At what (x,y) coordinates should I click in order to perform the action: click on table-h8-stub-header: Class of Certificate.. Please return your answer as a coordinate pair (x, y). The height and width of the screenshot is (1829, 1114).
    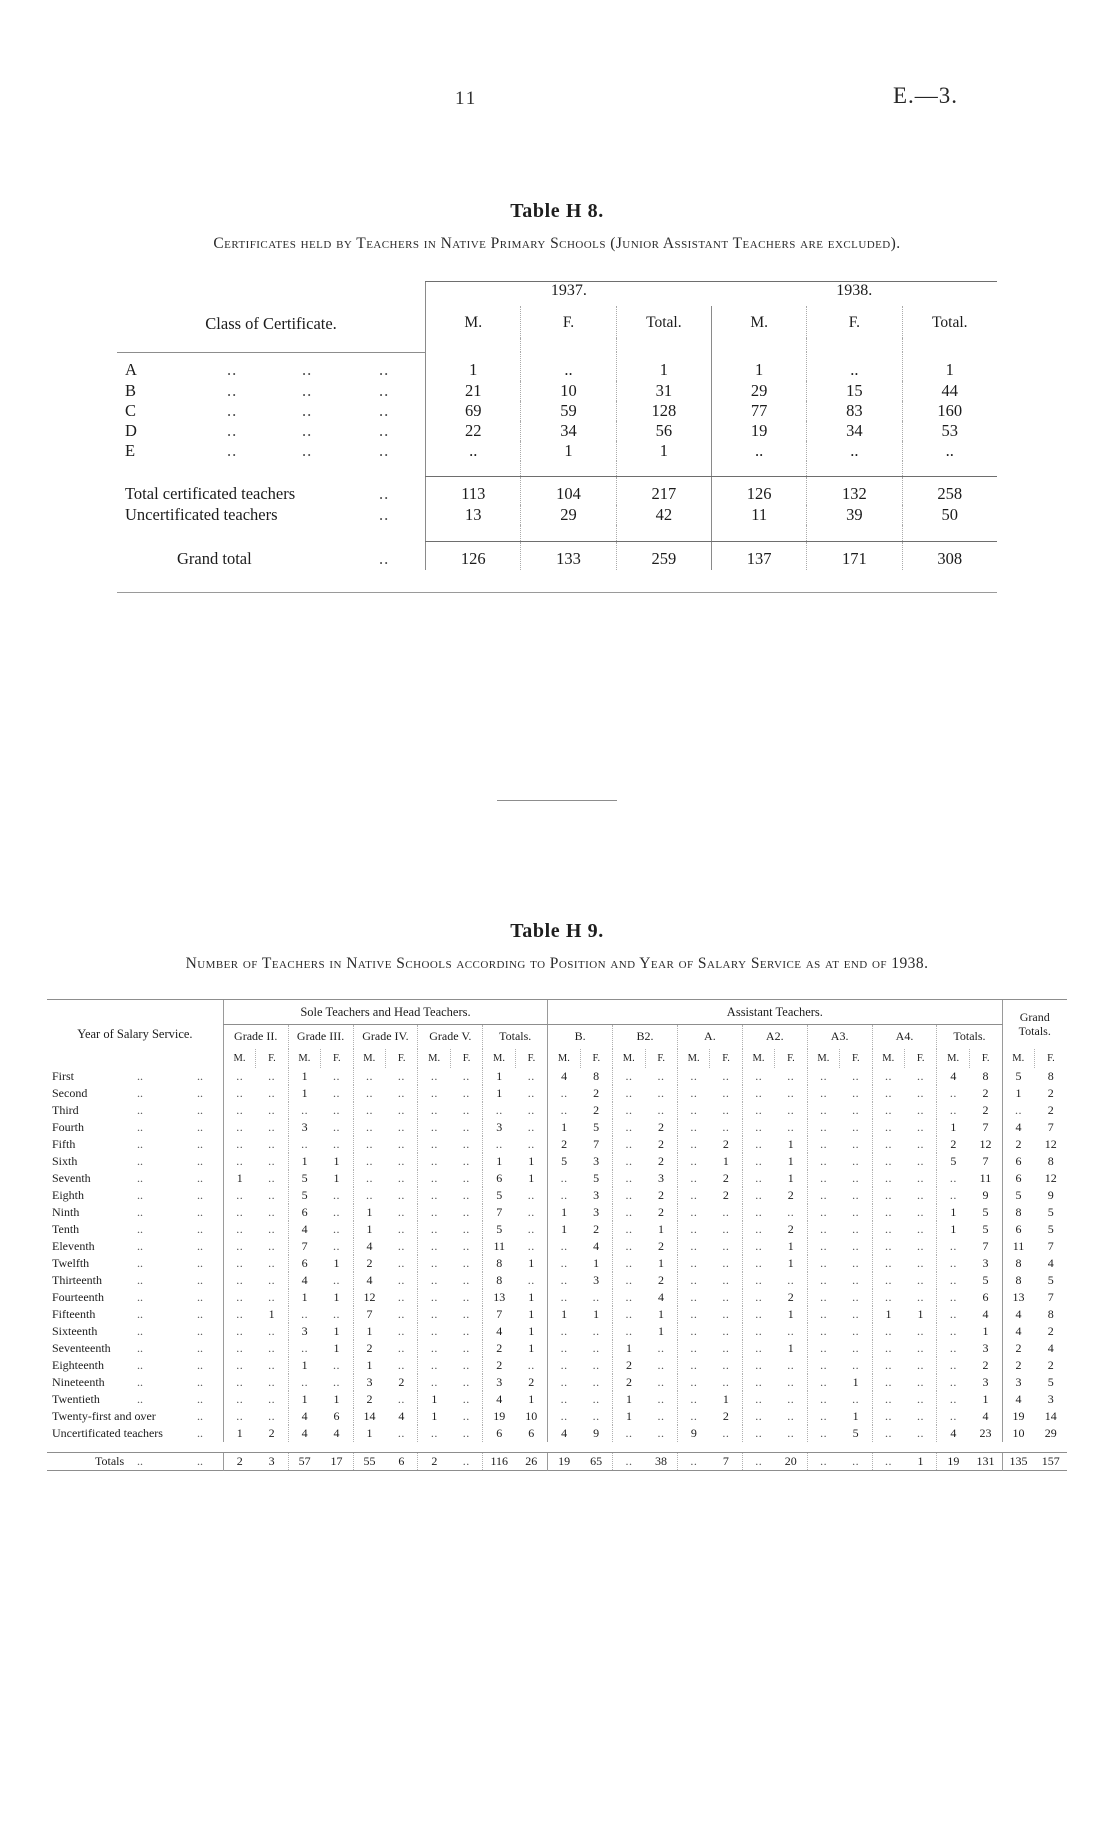
    Looking at the image, I should click on (271, 324).